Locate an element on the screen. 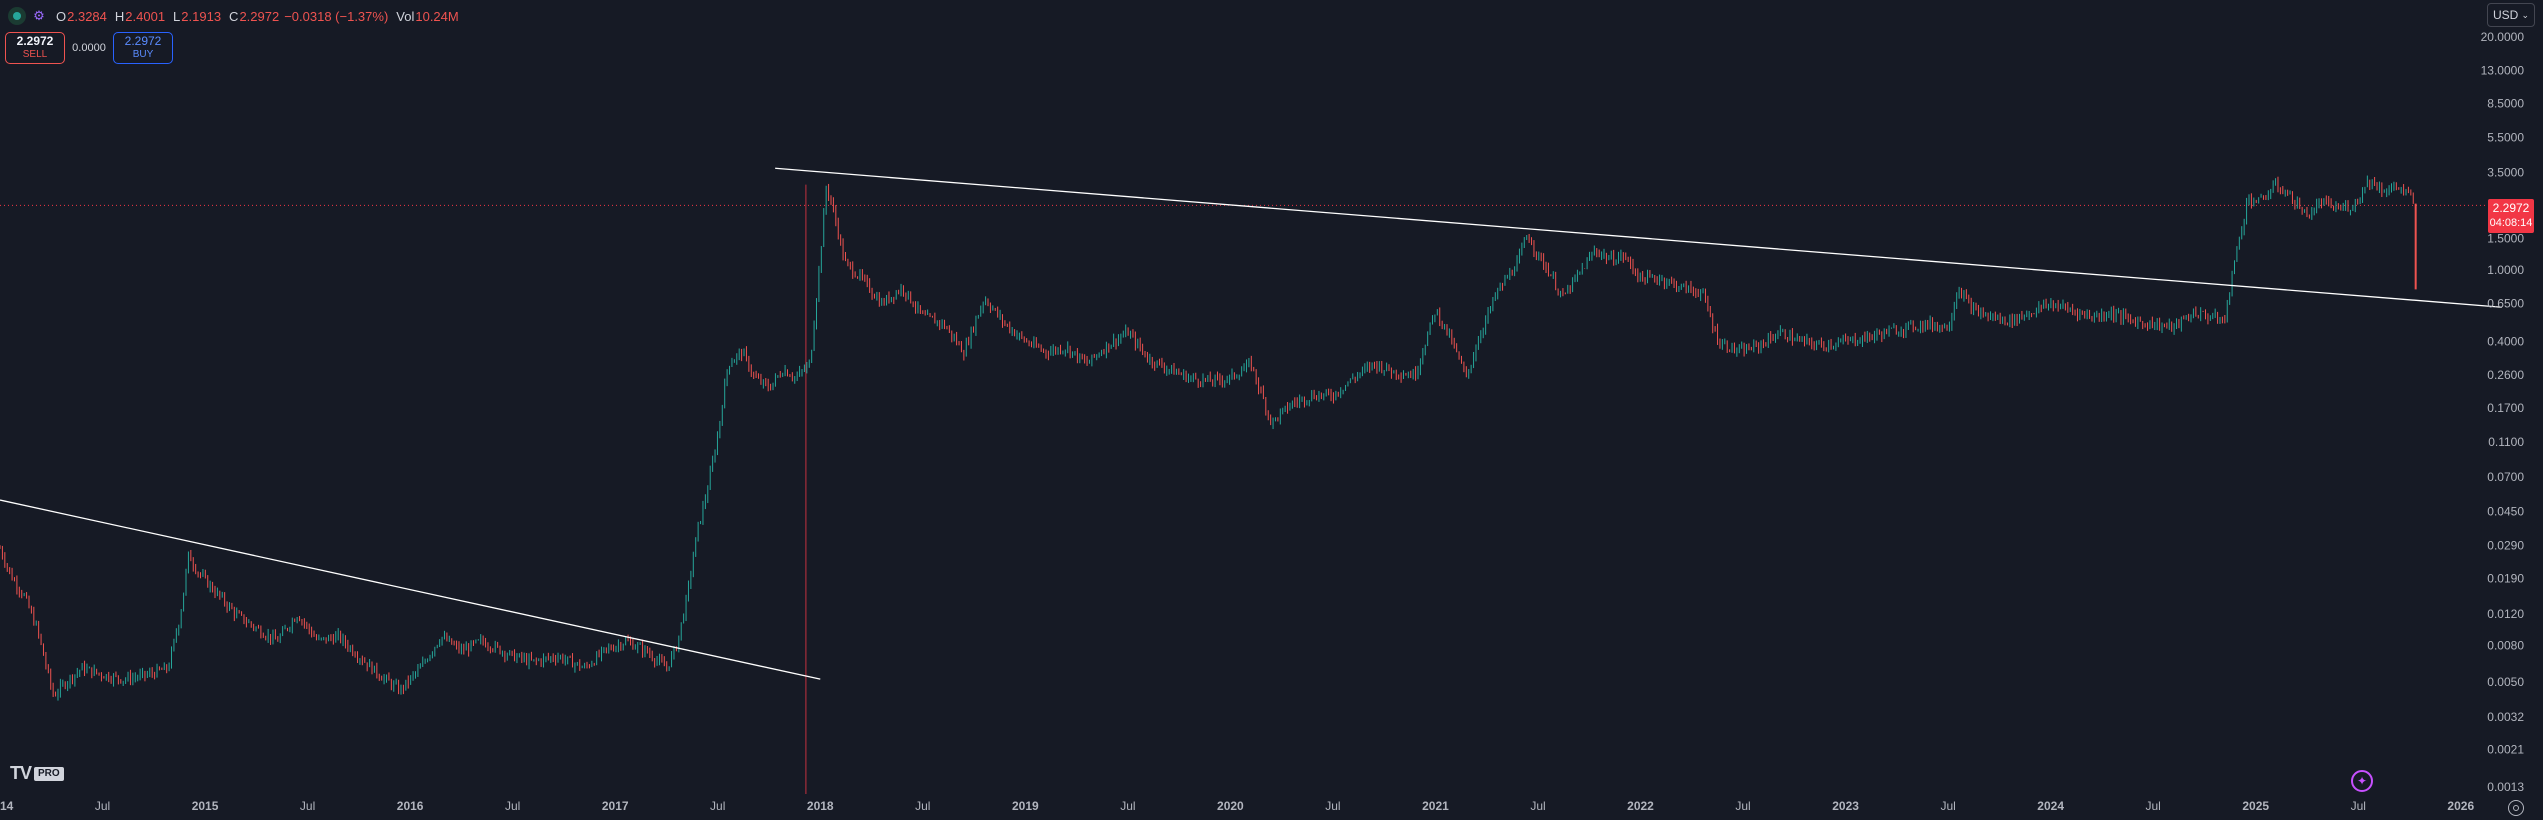  buy-button: 2.2972 BUY is located at coordinates (143, 48).